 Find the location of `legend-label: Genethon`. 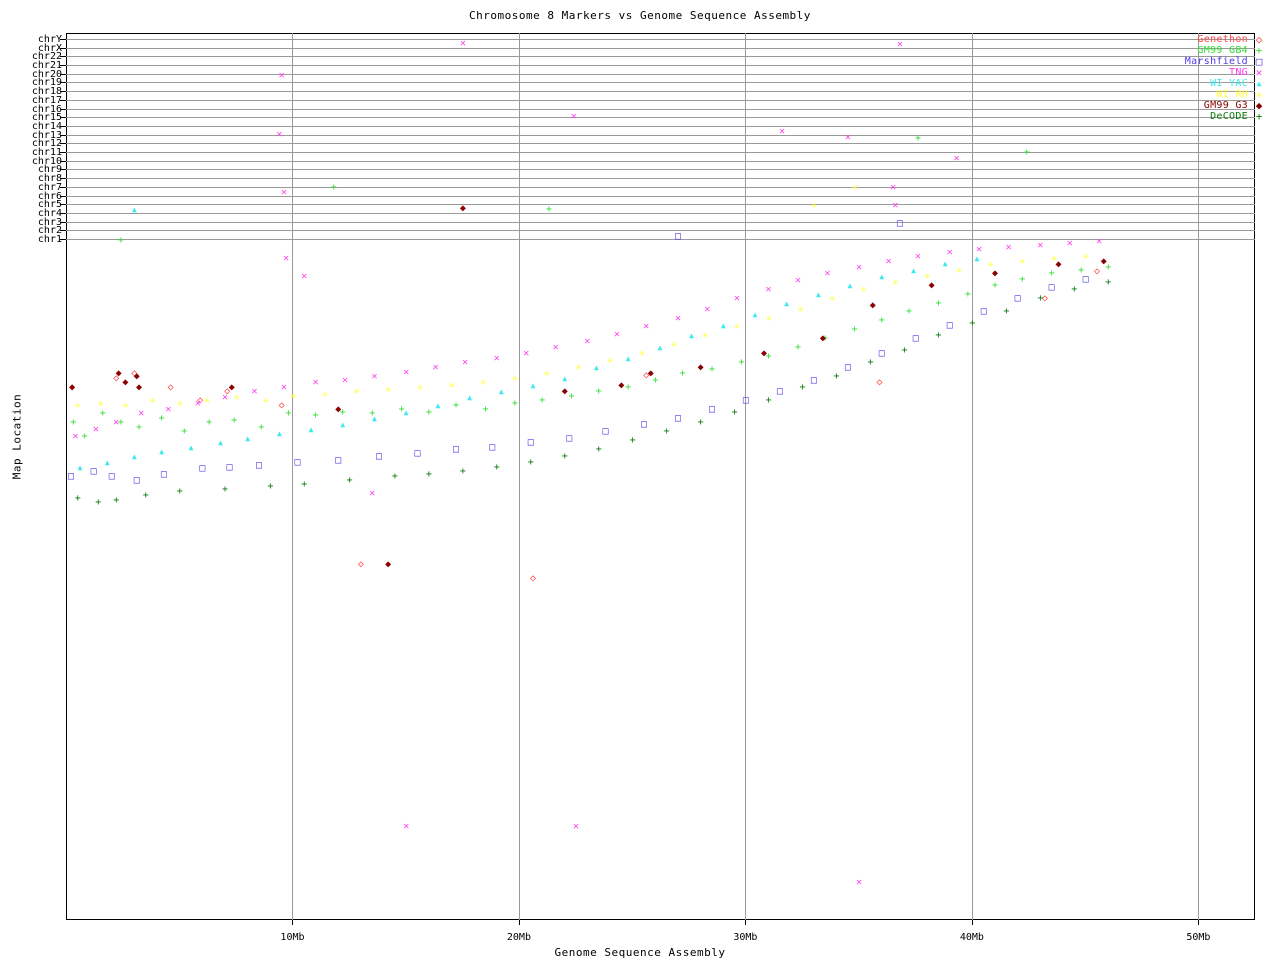

legend-label: Genethon is located at coordinates (1222, 39).